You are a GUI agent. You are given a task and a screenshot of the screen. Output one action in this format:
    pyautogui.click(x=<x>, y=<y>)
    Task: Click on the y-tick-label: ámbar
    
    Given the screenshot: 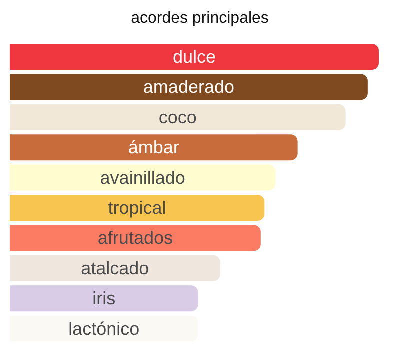 What is the action you would take?
    pyautogui.click(x=154, y=148)
    